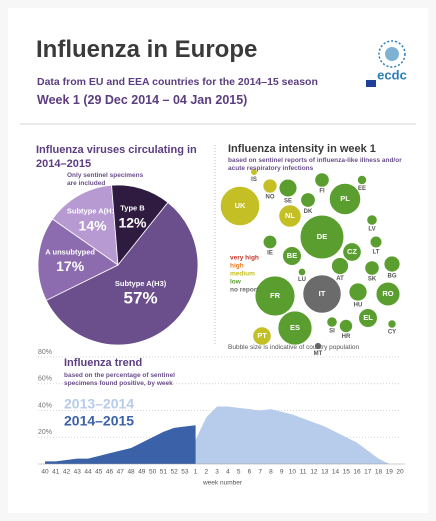  Describe the element at coordinates (322, 236) in the screenshot. I see `country-label: DE` at that location.